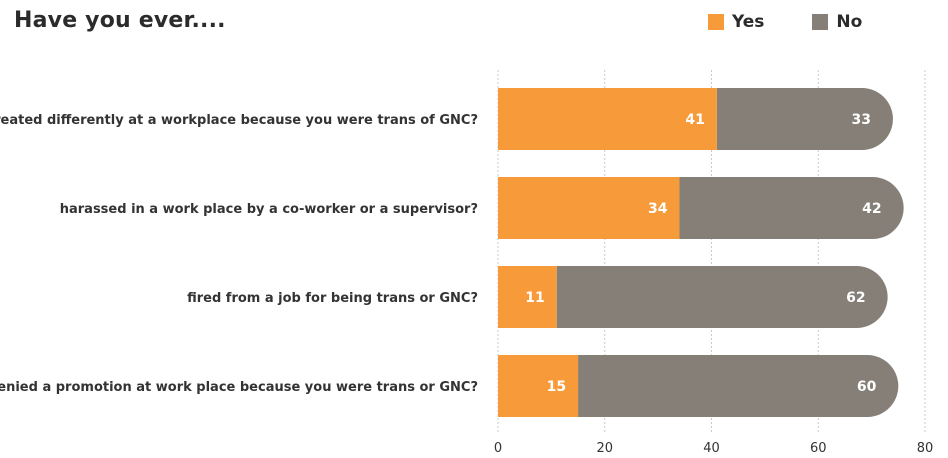 This screenshot has height=458, width=948. I want to click on value-label-no: 42, so click(871, 209).